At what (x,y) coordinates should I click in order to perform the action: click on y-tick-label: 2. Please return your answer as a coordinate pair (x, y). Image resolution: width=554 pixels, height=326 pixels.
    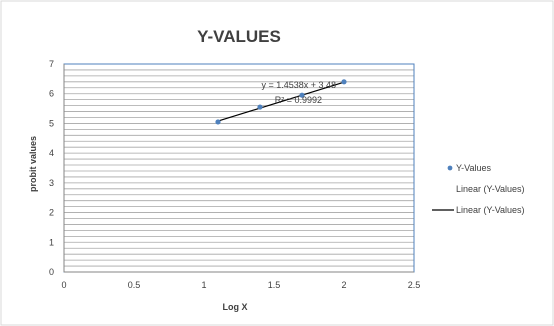
    Looking at the image, I should click on (51, 213).